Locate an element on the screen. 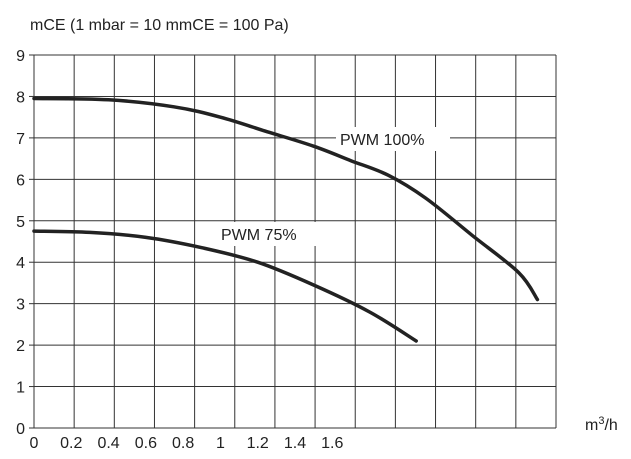 Image resolution: width=631 pixels, height=459 pixels. x-tick-labels: 0 0.2 0.4 0.6 0.8 1 1.2 1.4 1.6 is located at coordinates (187, 443).